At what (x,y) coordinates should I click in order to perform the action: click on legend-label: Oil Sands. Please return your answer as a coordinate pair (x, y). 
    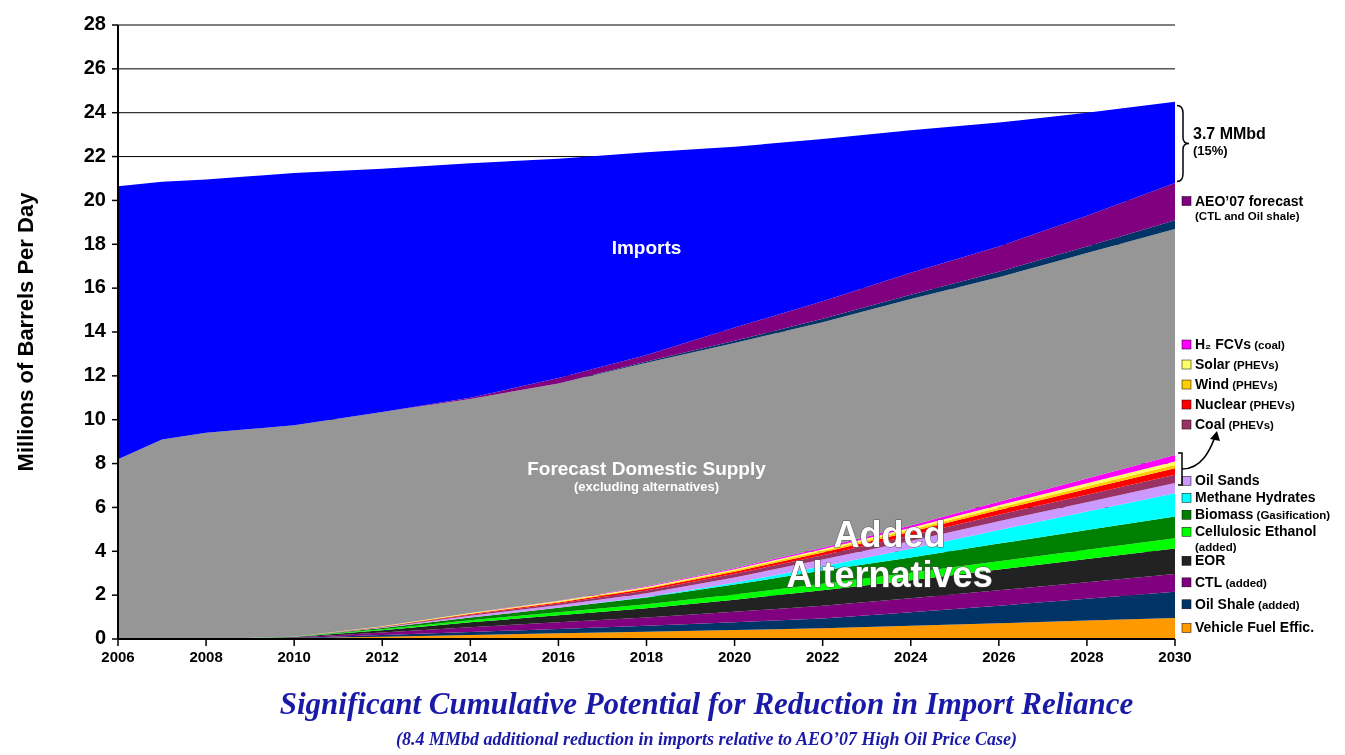
    Looking at the image, I should click on (1227, 480).